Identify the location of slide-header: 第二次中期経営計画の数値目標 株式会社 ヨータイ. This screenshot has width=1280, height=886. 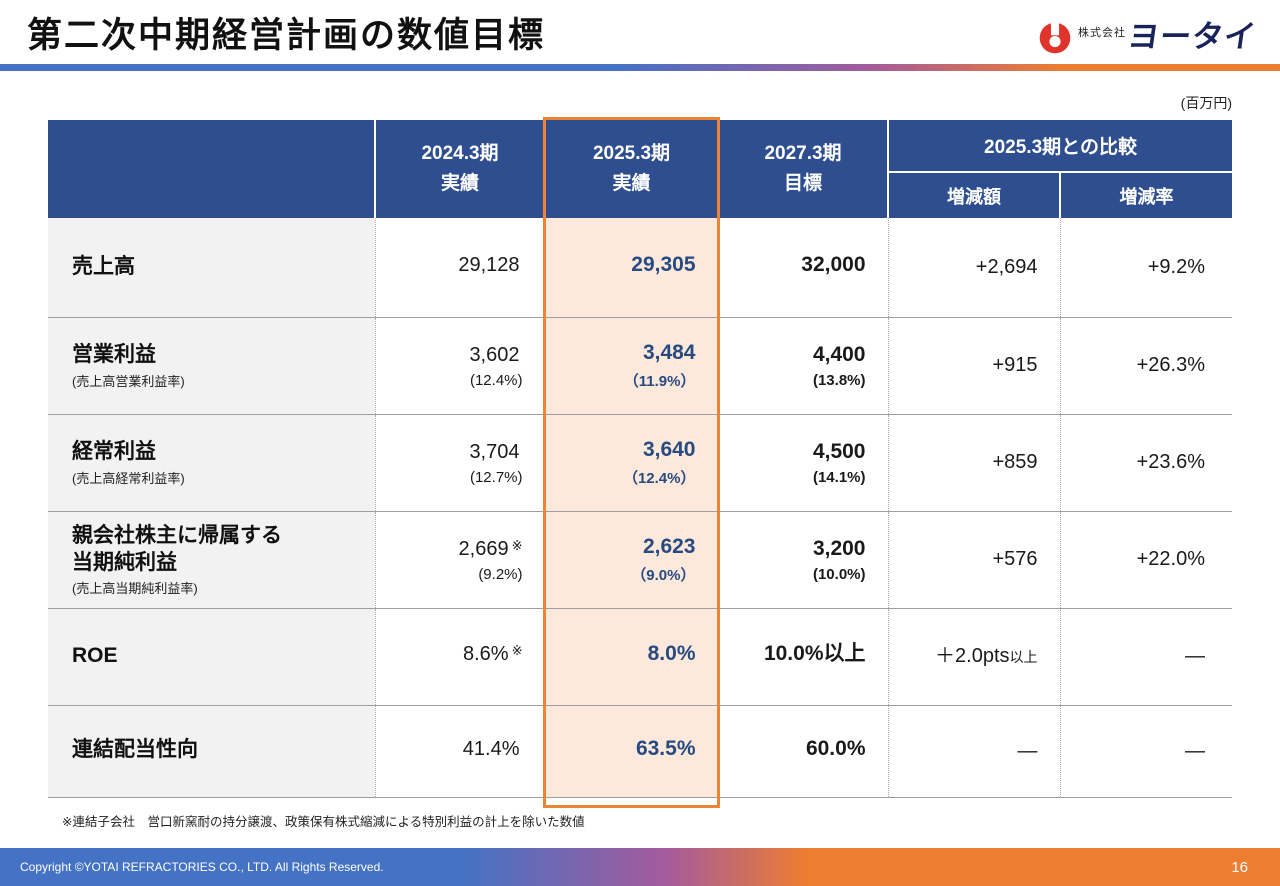
(640, 32).